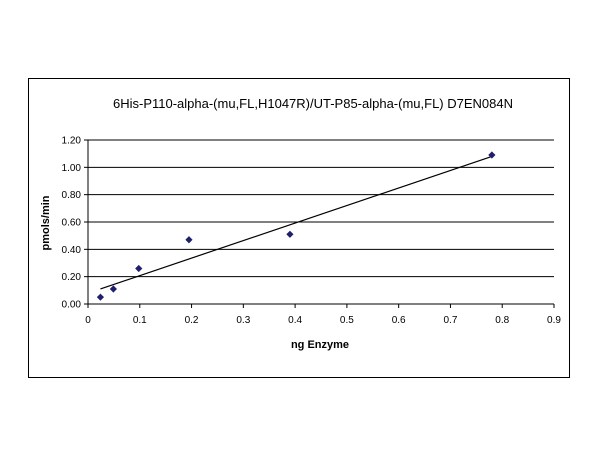  What do you see at coordinates (72, 250) in the screenshot?
I see `y-tick-label: 0.40` at bounding box center [72, 250].